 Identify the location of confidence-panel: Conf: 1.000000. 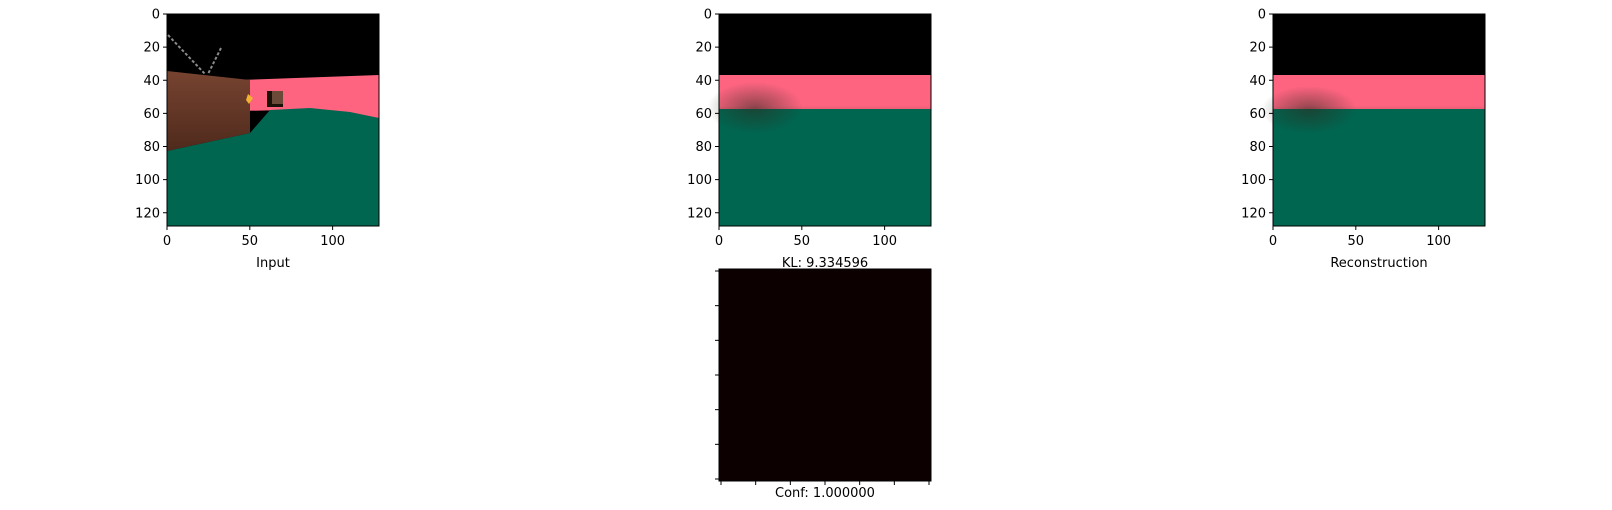
(823, 384).